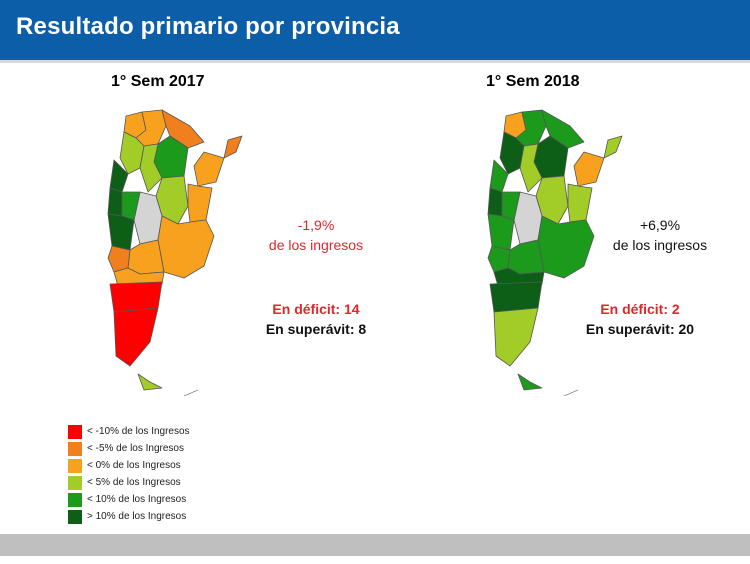 The width and height of the screenshot is (750, 564). Describe the element at coordinates (137, 516) in the screenshot. I see `legend-label: > 10% de los Ingresos` at that location.